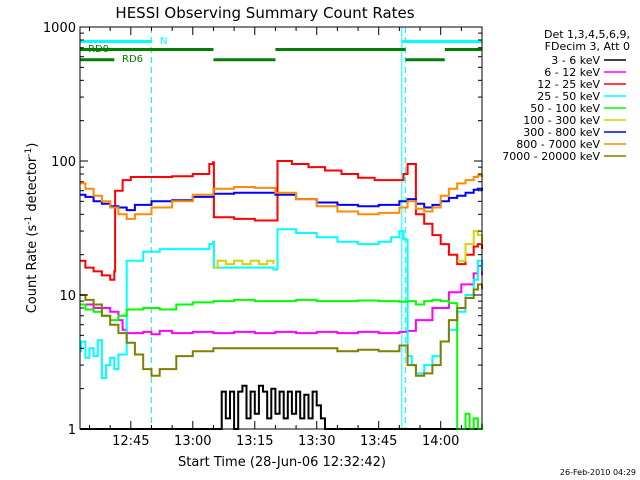 The height and width of the screenshot is (480, 640). I want to click on legend-header-line2: FDecim 3, Att 0, so click(587, 46).